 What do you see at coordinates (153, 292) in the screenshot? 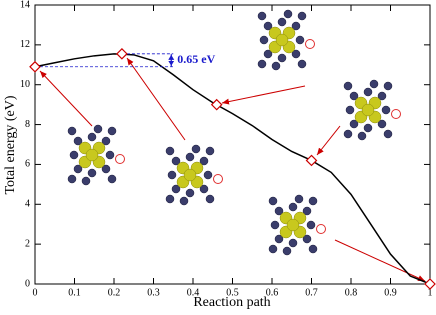
I see `x-tick-label: 0.3` at bounding box center [153, 292].